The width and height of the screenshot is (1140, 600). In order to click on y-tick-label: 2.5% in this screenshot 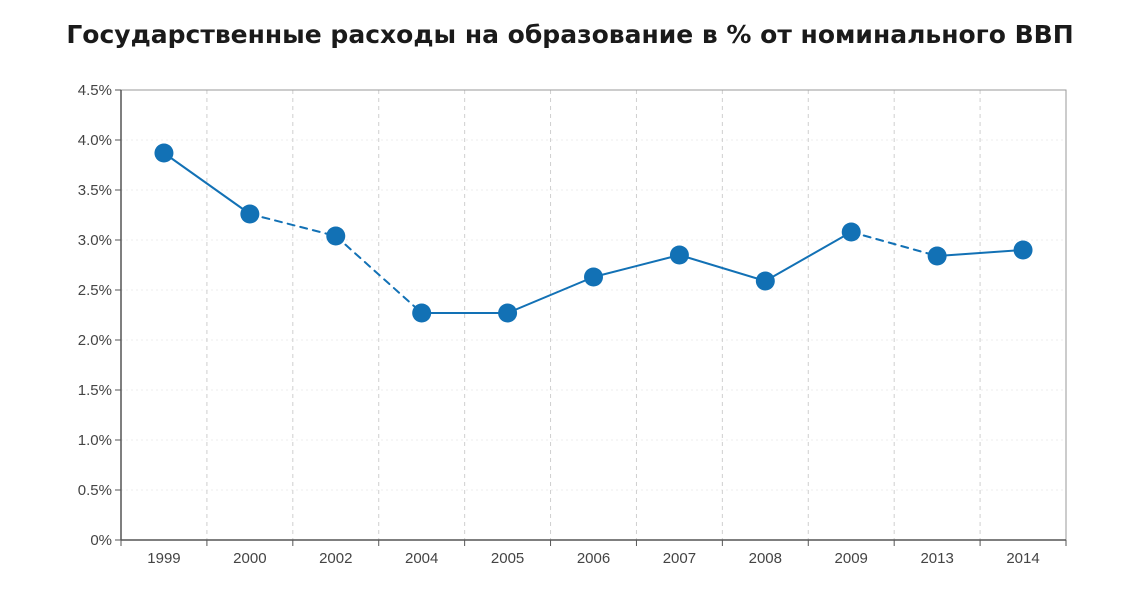, I will do `click(95, 290)`.